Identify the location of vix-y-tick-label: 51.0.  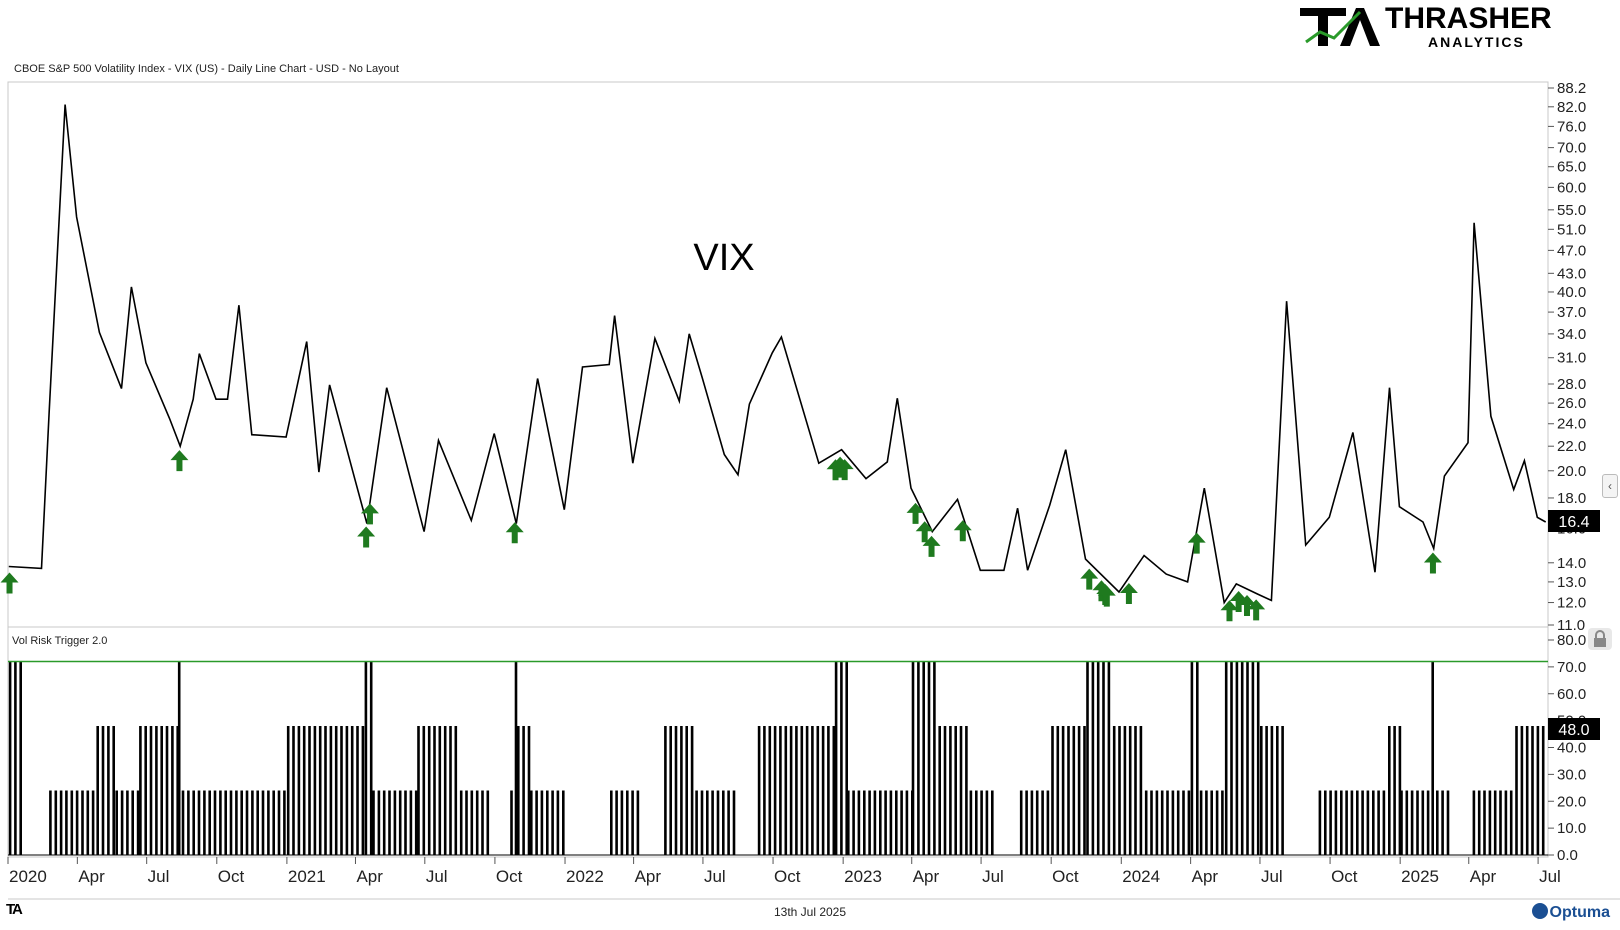
(1571, 229).